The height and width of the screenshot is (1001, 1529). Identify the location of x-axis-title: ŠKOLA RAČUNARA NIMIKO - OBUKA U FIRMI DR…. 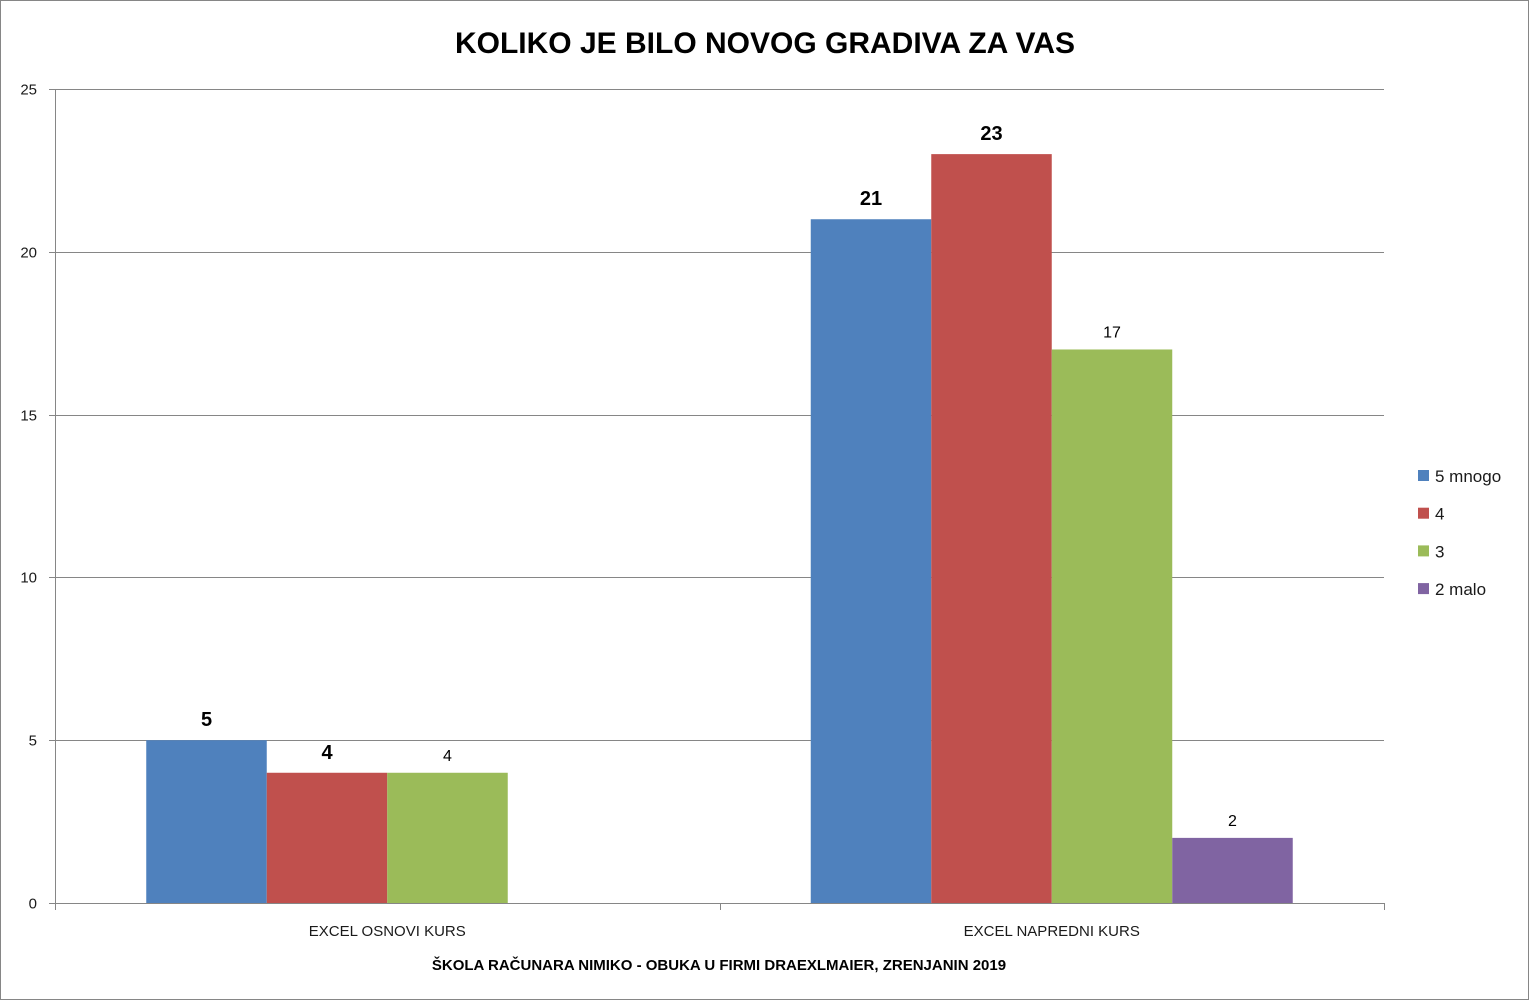
(719, 965).